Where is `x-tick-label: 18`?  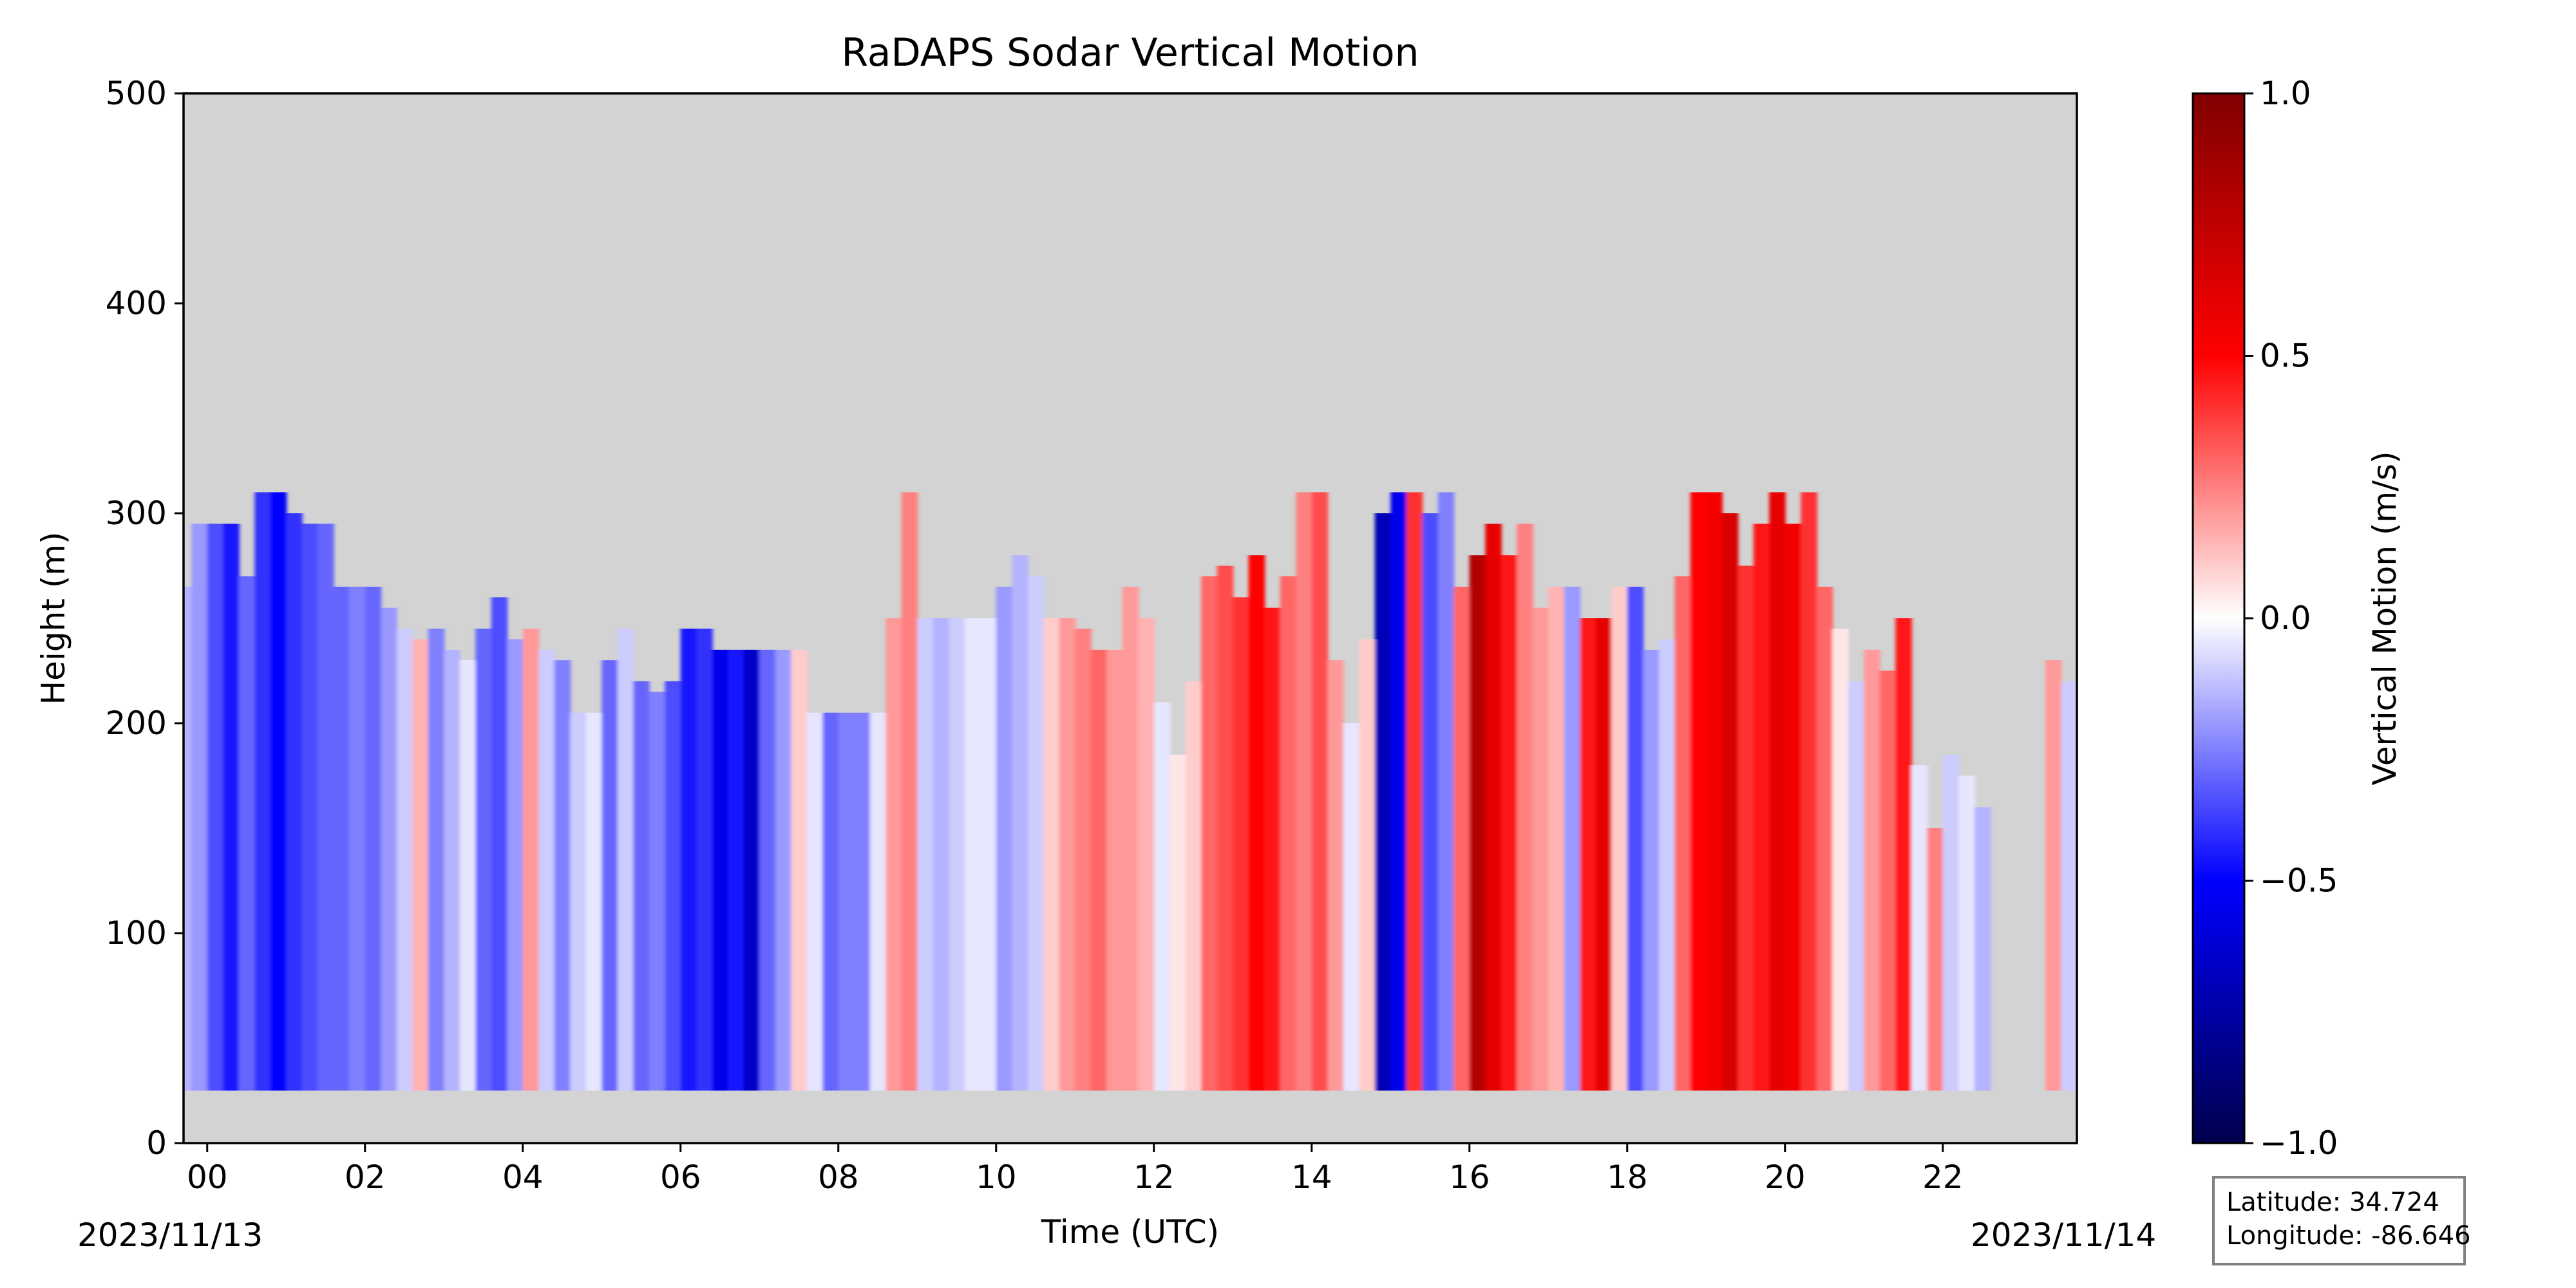
x-tick-label: 18 is located at coordinates (1628, 1177).